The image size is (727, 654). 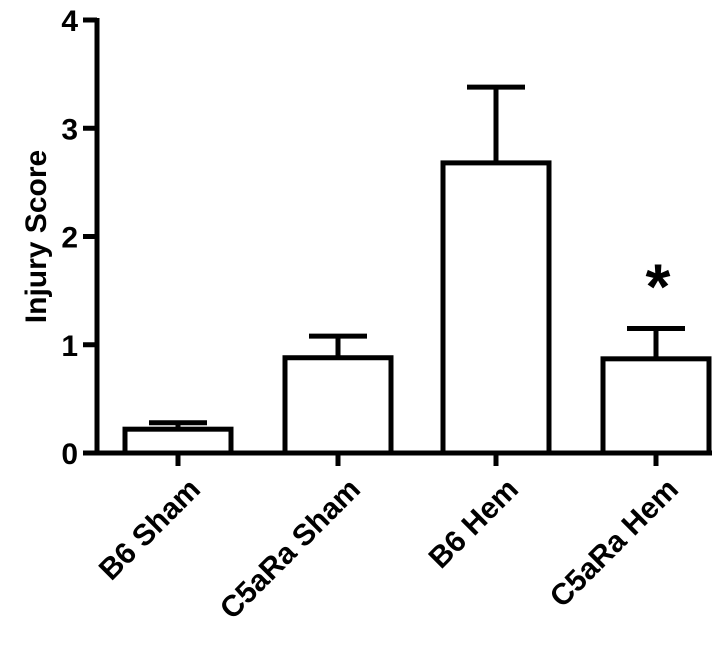 I want to click on x-tick-label-1: C5aRa Sham, so click(x=290, y=549).